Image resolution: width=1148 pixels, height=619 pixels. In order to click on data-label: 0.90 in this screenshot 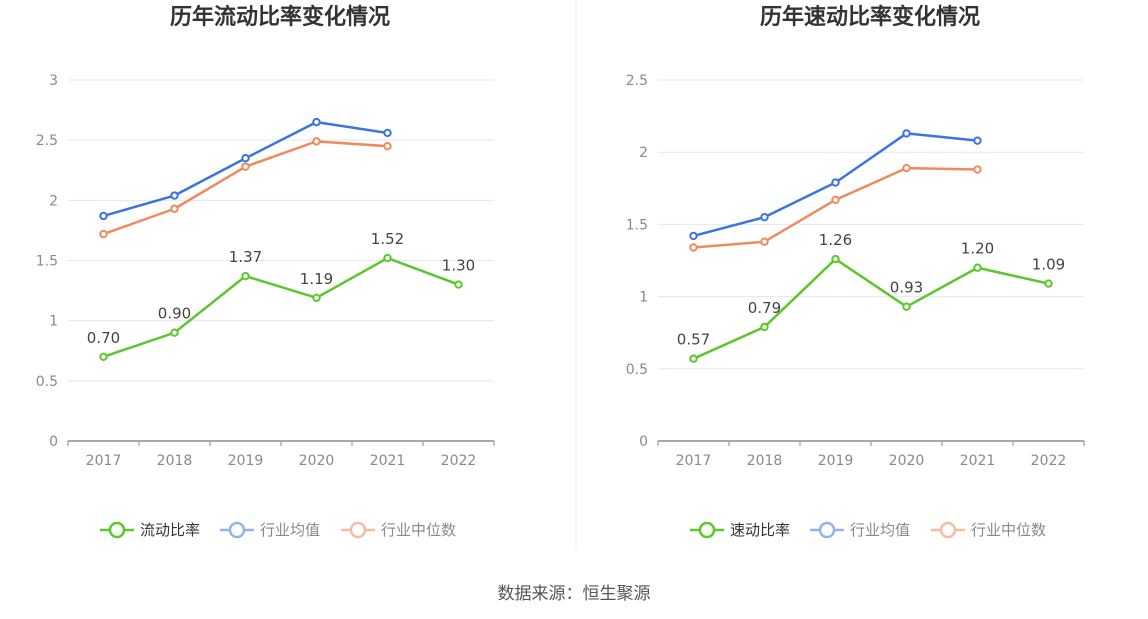, I will do `click(174, 314)`.